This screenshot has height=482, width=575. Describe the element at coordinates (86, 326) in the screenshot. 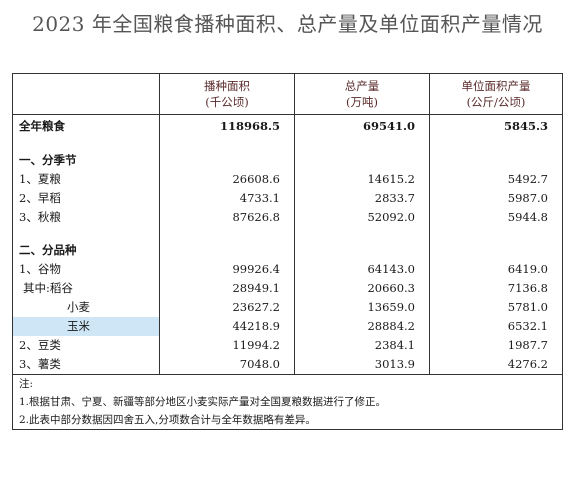

I see `row-label-highlighted: 玉米` at that location.